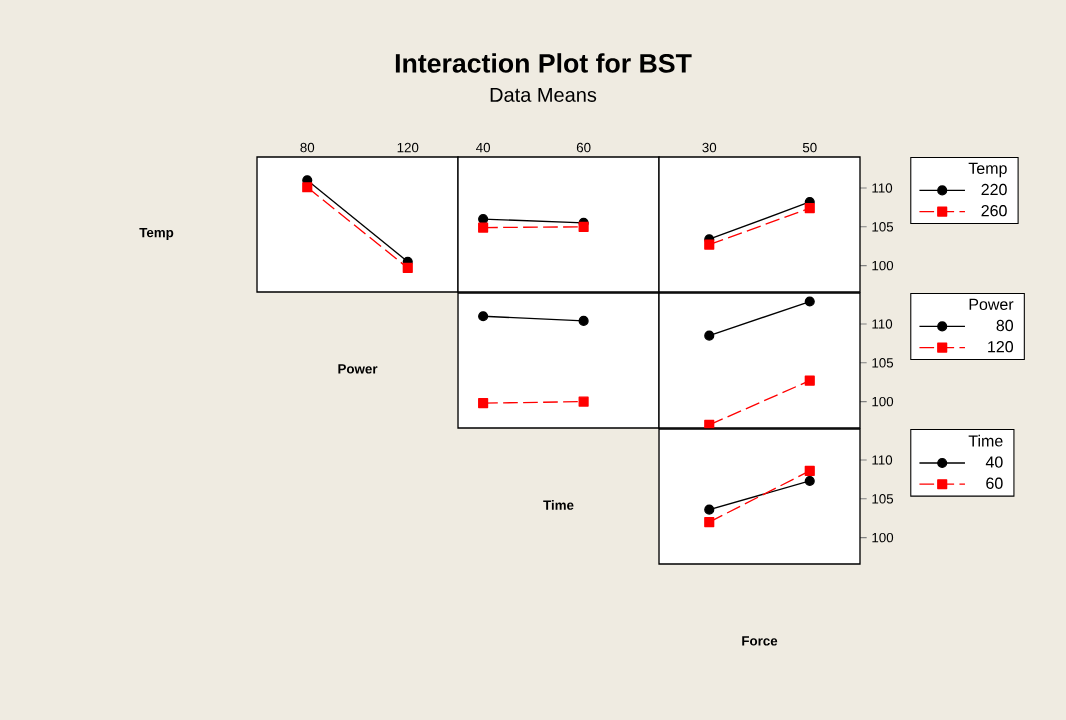 The image size is (1066, 720). What do you see at coordinates (483, 147) in the screenshot?
I see `x-tick-label: 40` at bounding box center [483, 147].